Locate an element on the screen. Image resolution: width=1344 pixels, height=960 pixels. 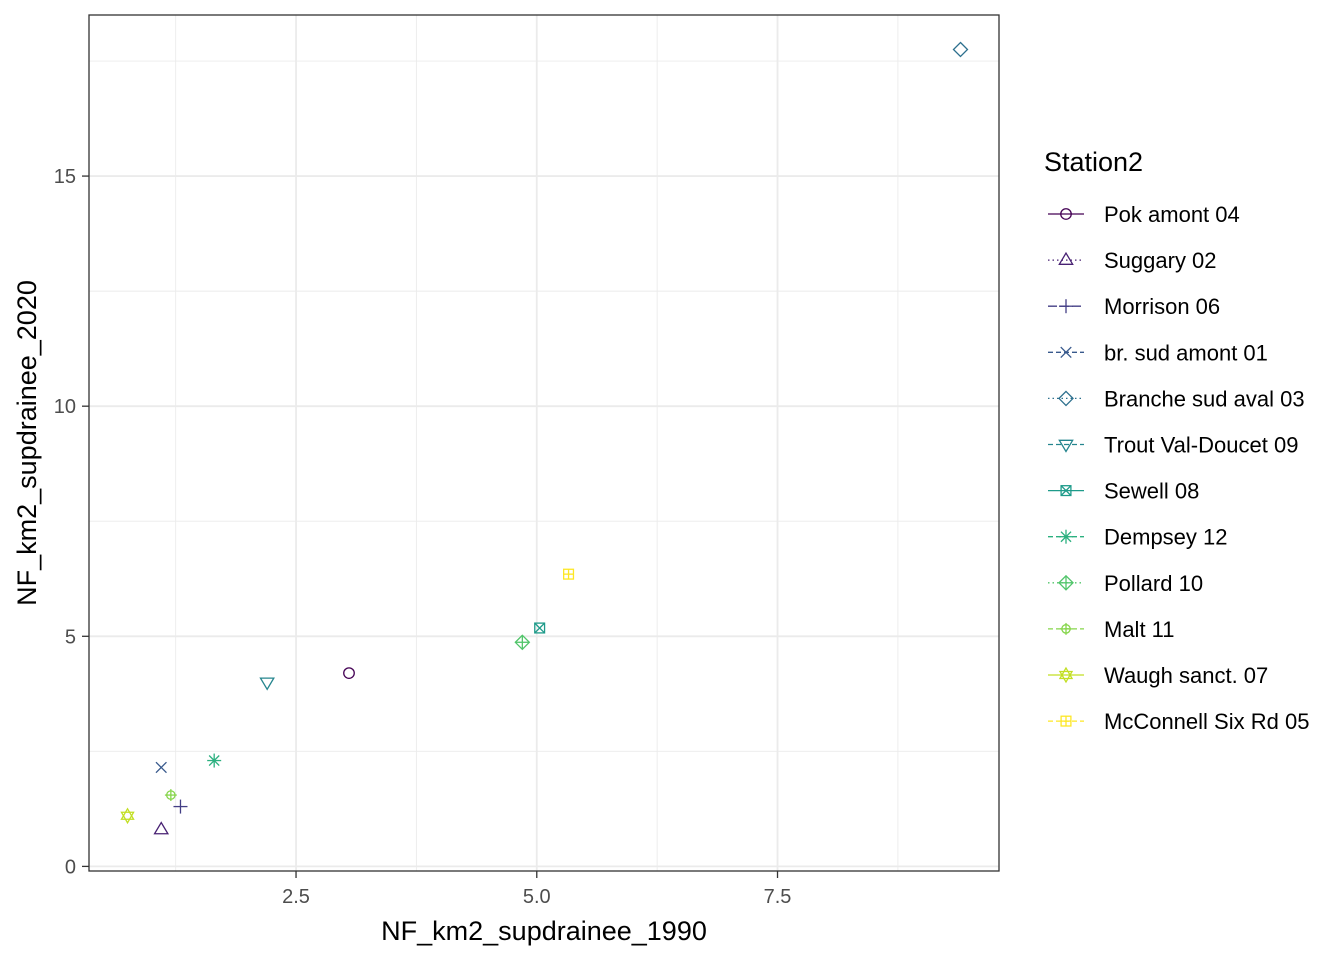
x-axis: 2.5 5.0 7.5 is located at coordinates (536, 889).